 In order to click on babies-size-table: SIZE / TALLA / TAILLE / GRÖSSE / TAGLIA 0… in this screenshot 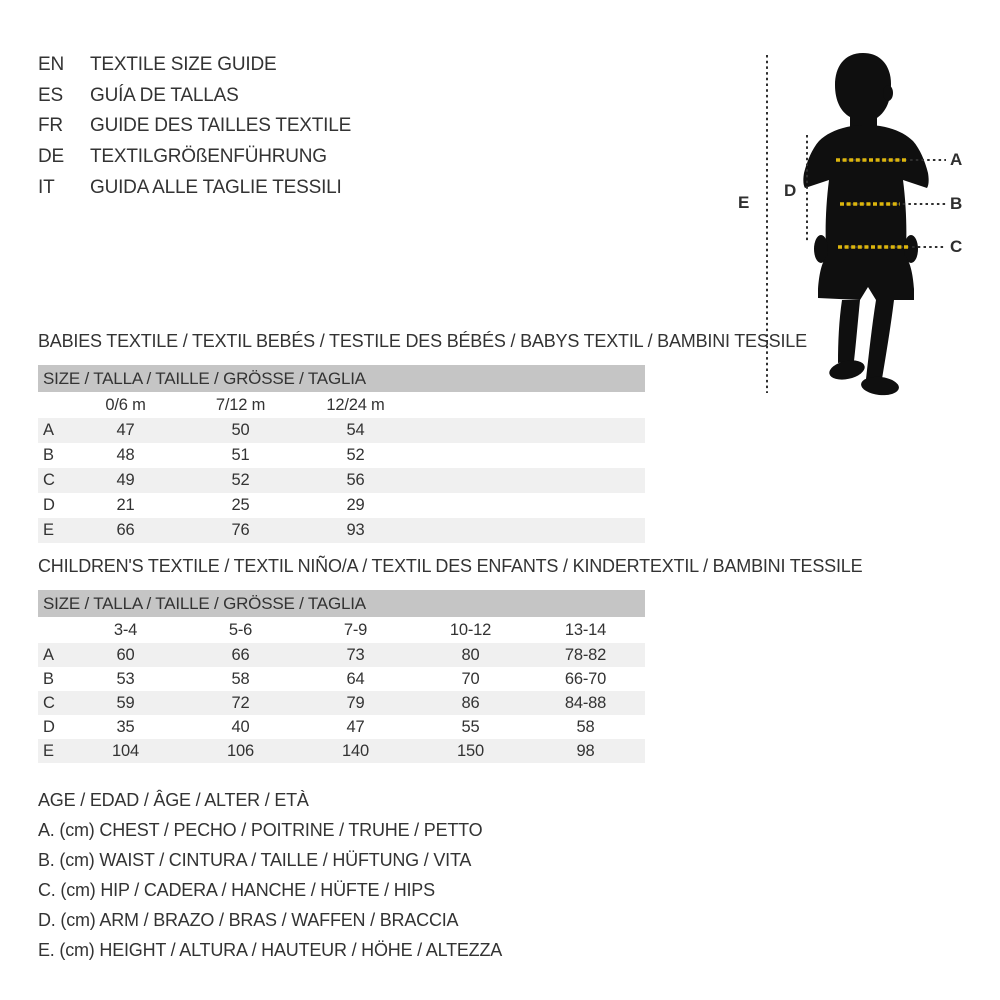, I will do `click(341, 454)`.